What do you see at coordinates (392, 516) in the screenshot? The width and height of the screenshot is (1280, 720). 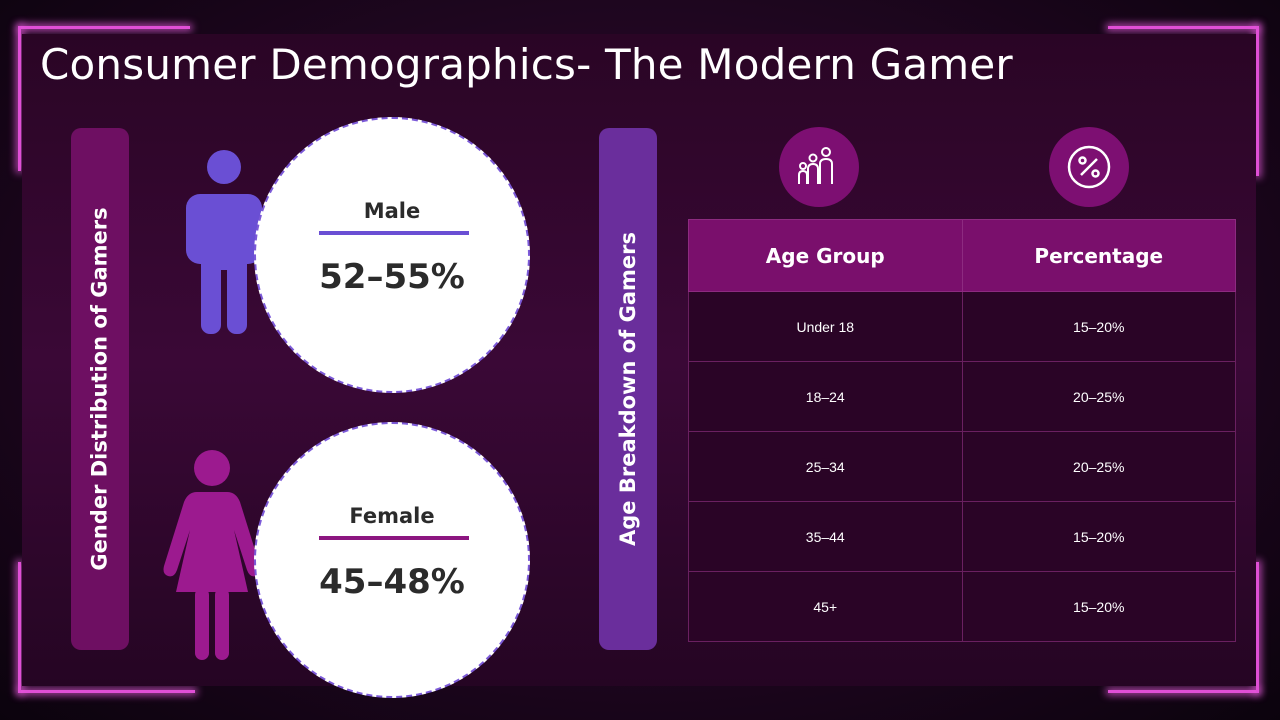 I see `female-label: Female` at bounding box center [392, 516].